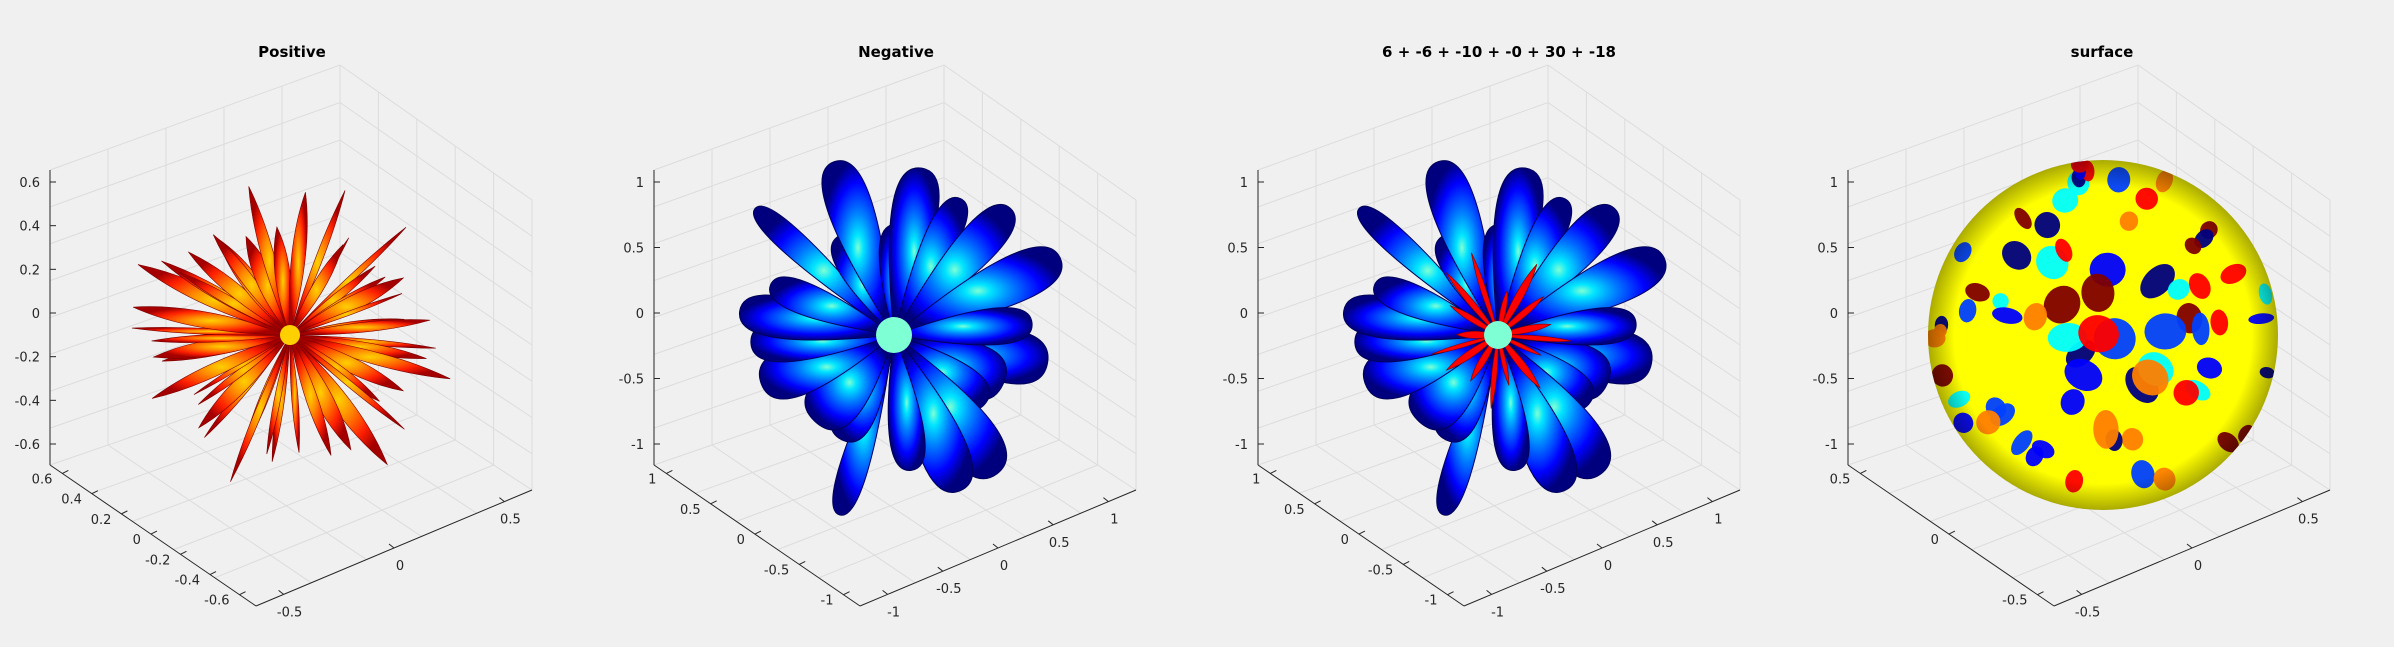 This screenshot has width=2394, height=647. What do you see at coordinates (690, 510) in the screenshot?
I see `y-tick-label: 0.5` at bounding box center [690, 510].